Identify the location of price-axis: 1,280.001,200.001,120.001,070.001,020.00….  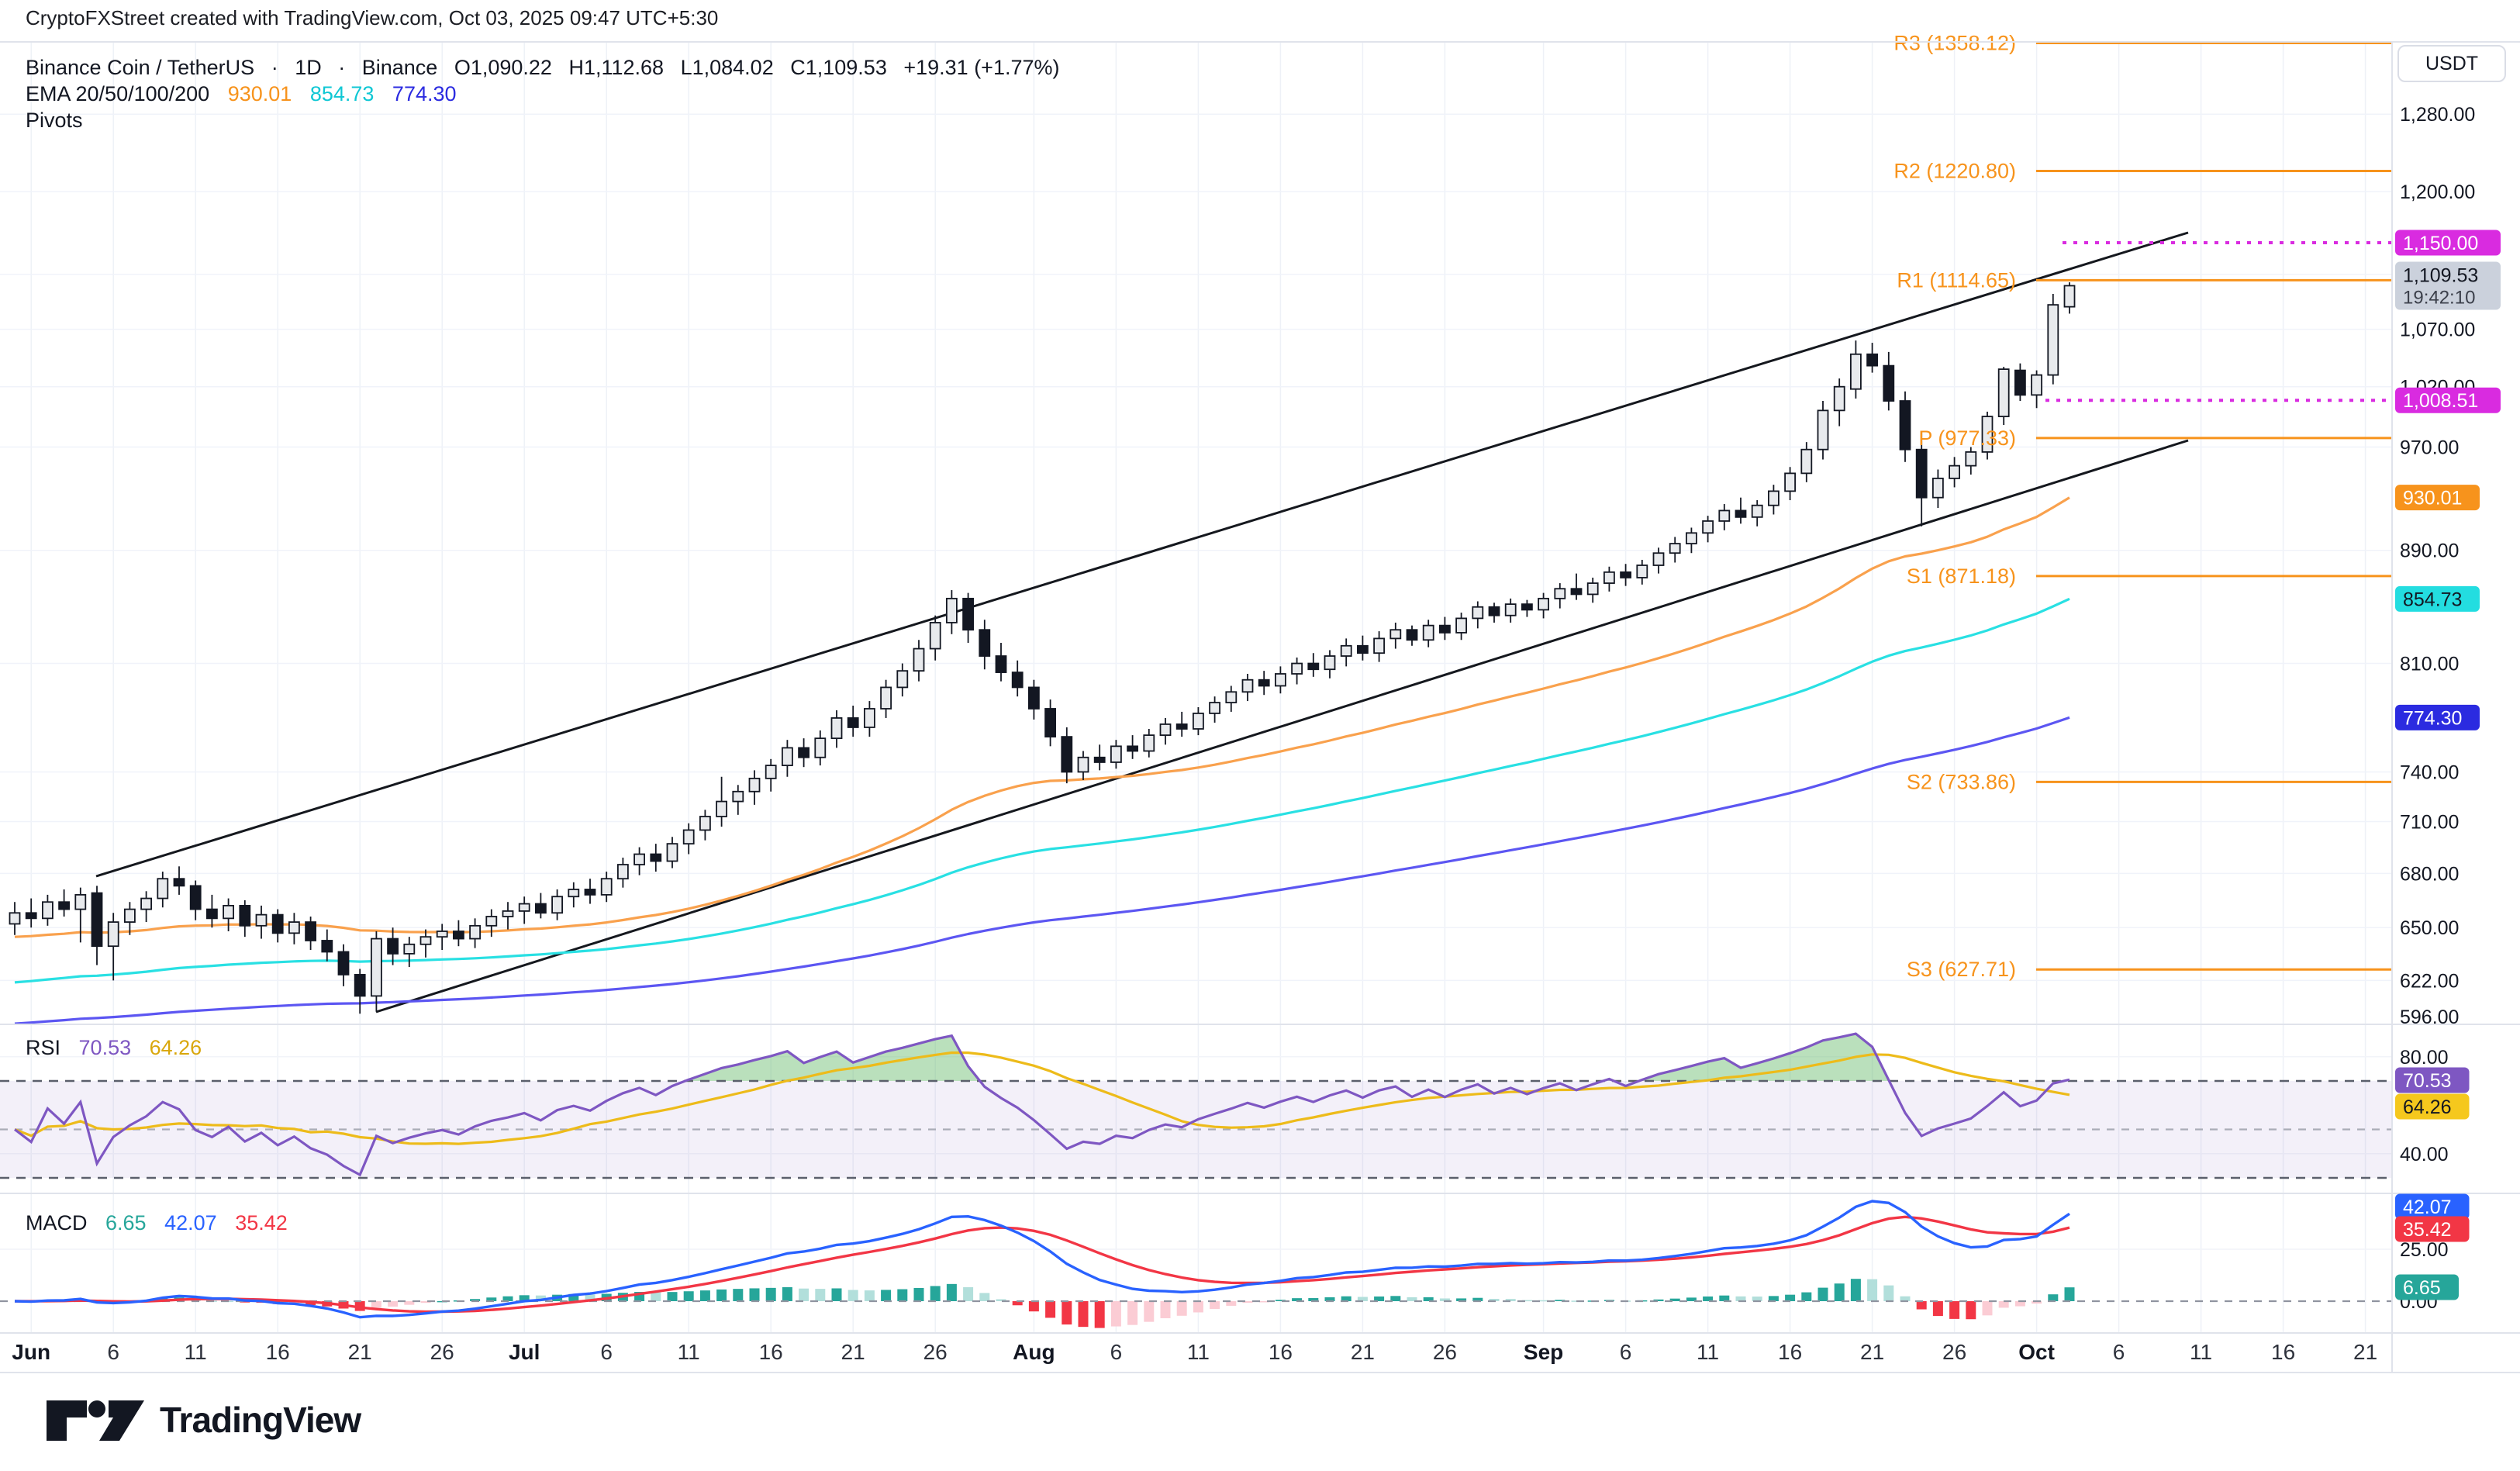
(2448, 708).